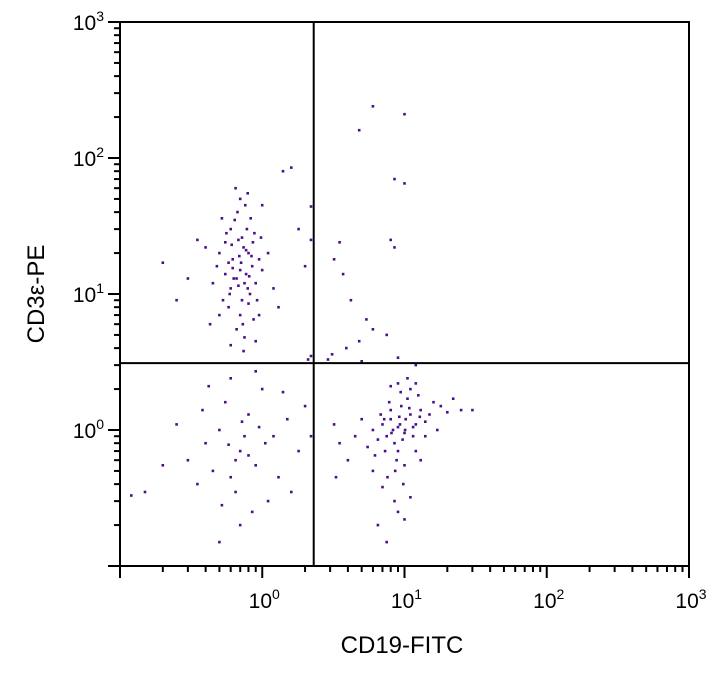 The width and height of the screenshot is (716, 673). What do you see at coordinates (88, 429) in the screenshot?
I see `y-tick-label: 10⁰` at bounding box center [88, 429].